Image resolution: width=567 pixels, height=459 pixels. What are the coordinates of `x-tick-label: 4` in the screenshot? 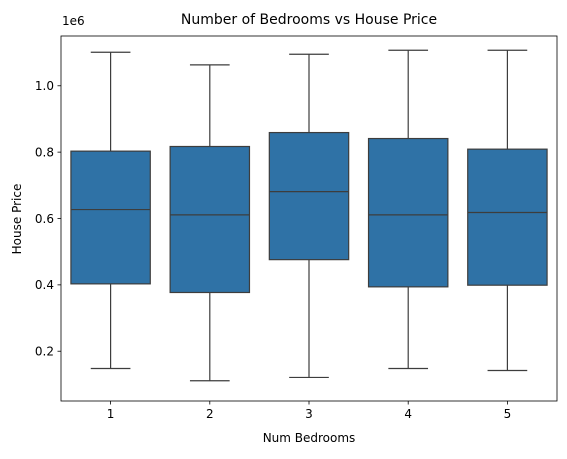 It's located at (408, 414).